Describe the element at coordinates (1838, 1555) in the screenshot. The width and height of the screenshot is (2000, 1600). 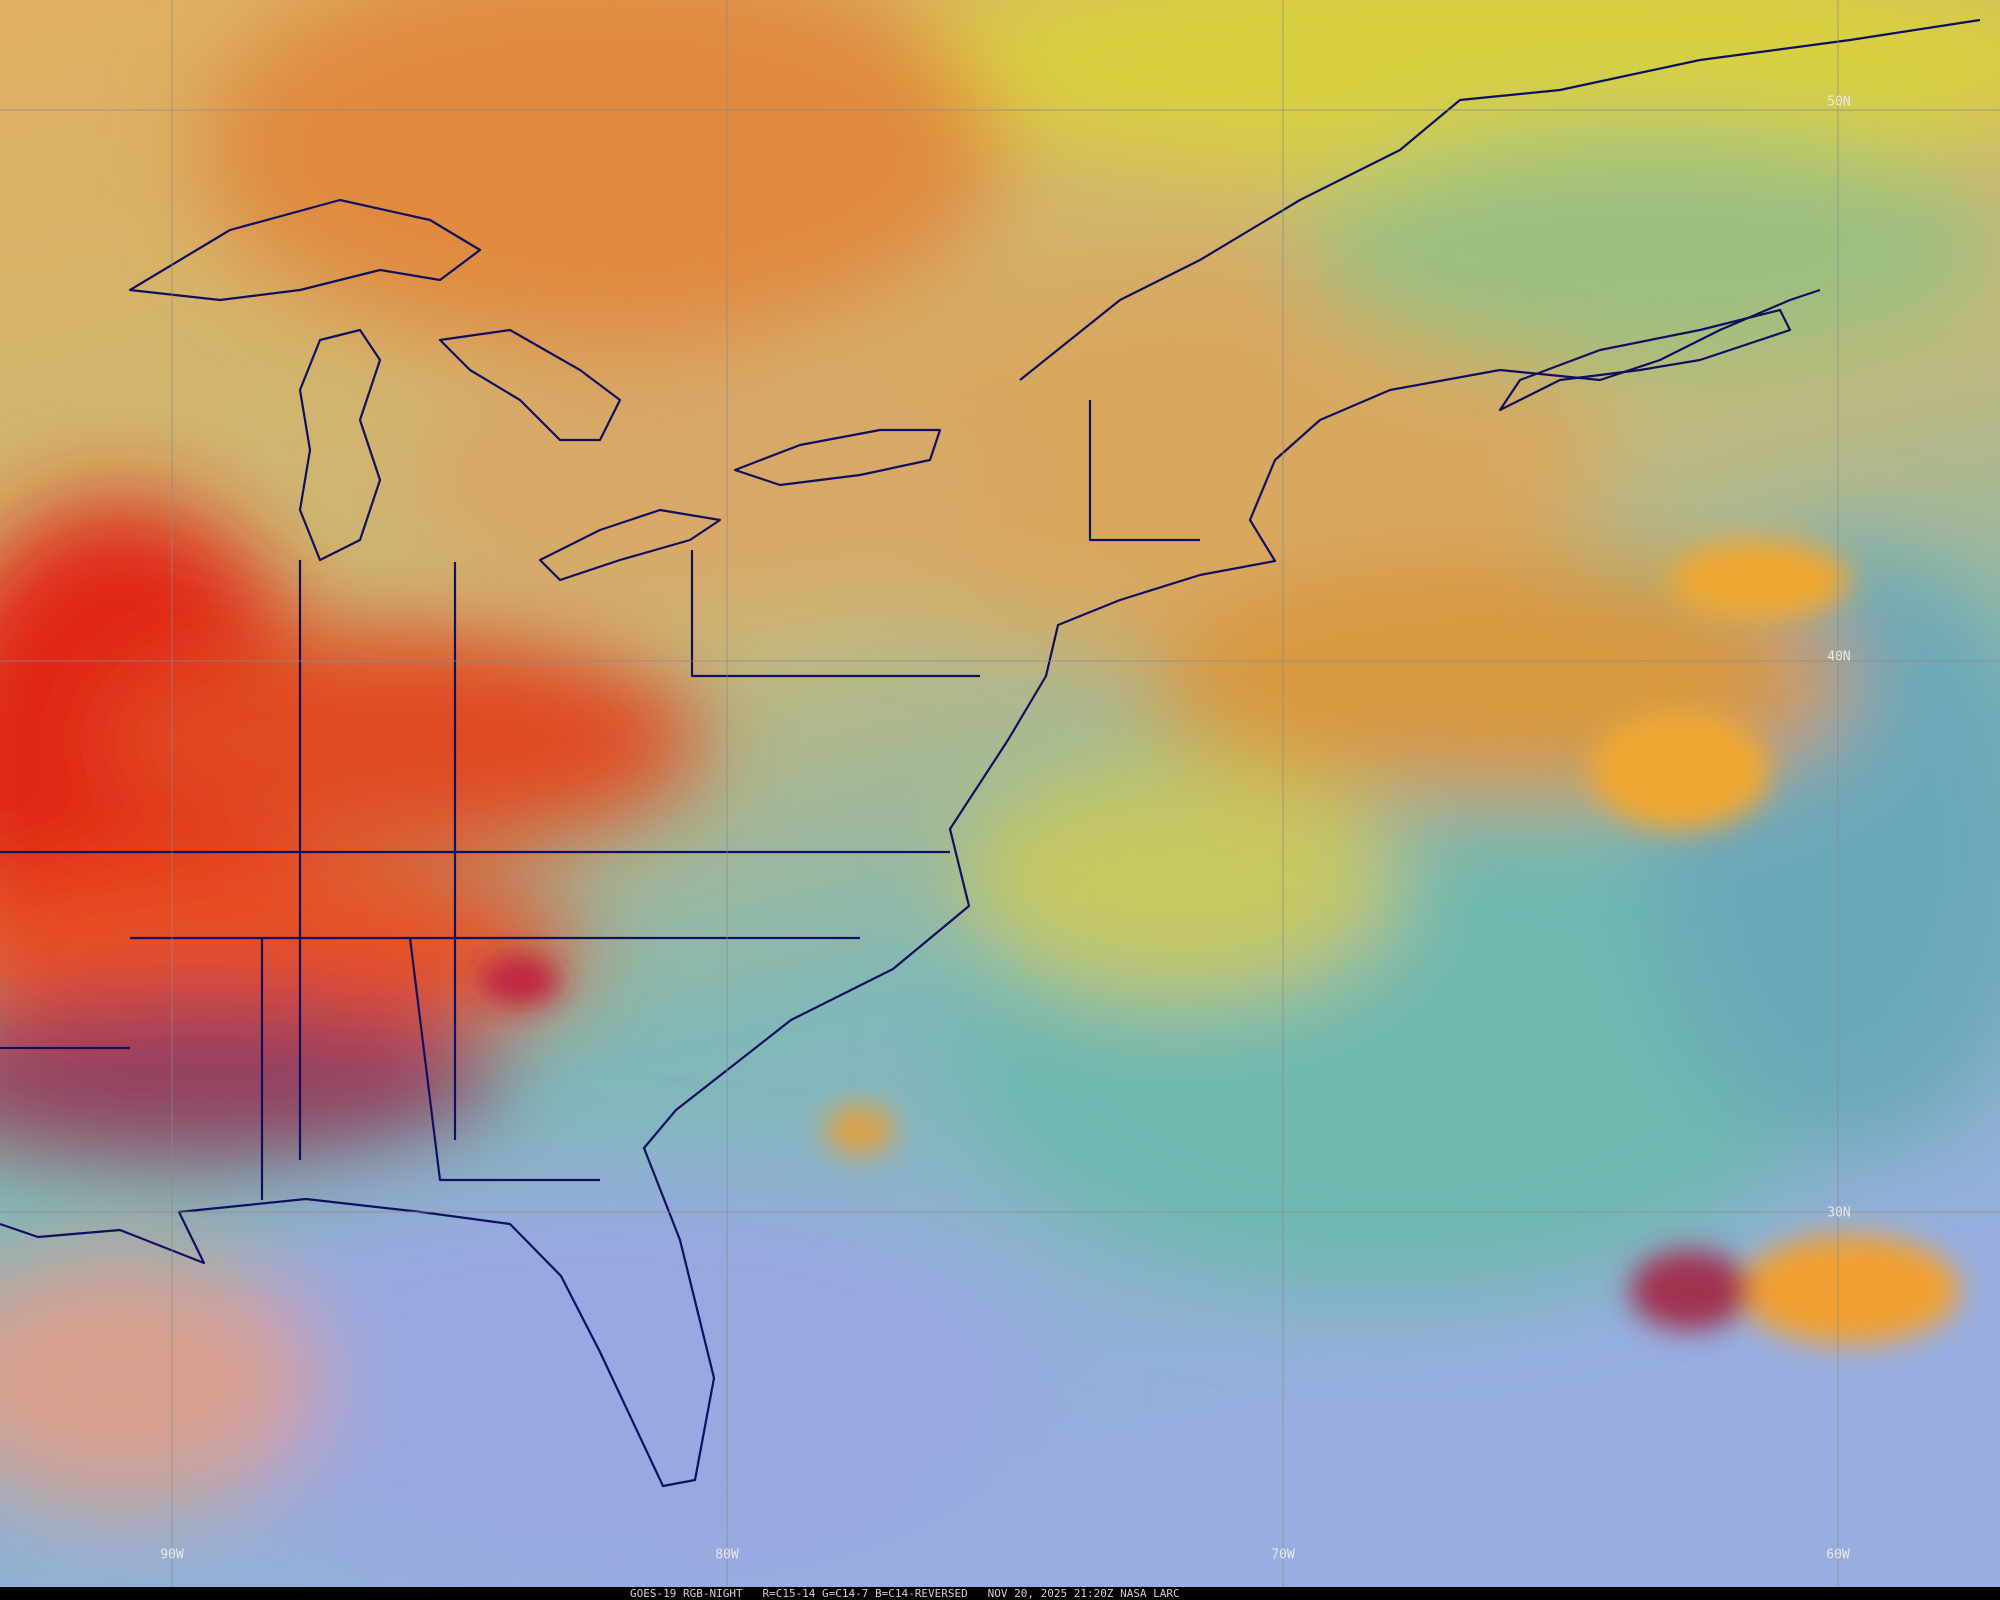
I see `longitude-label: 60W` at that location.